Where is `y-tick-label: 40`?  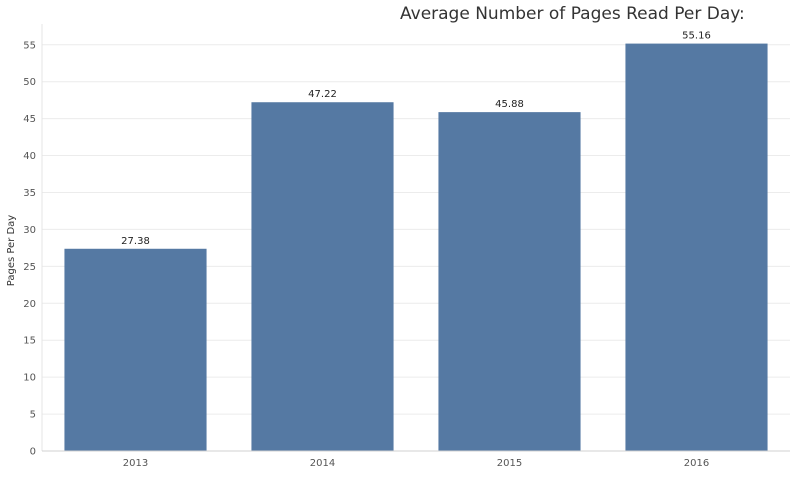
y-tick-label: 40 is located at coordinates (29, 156).